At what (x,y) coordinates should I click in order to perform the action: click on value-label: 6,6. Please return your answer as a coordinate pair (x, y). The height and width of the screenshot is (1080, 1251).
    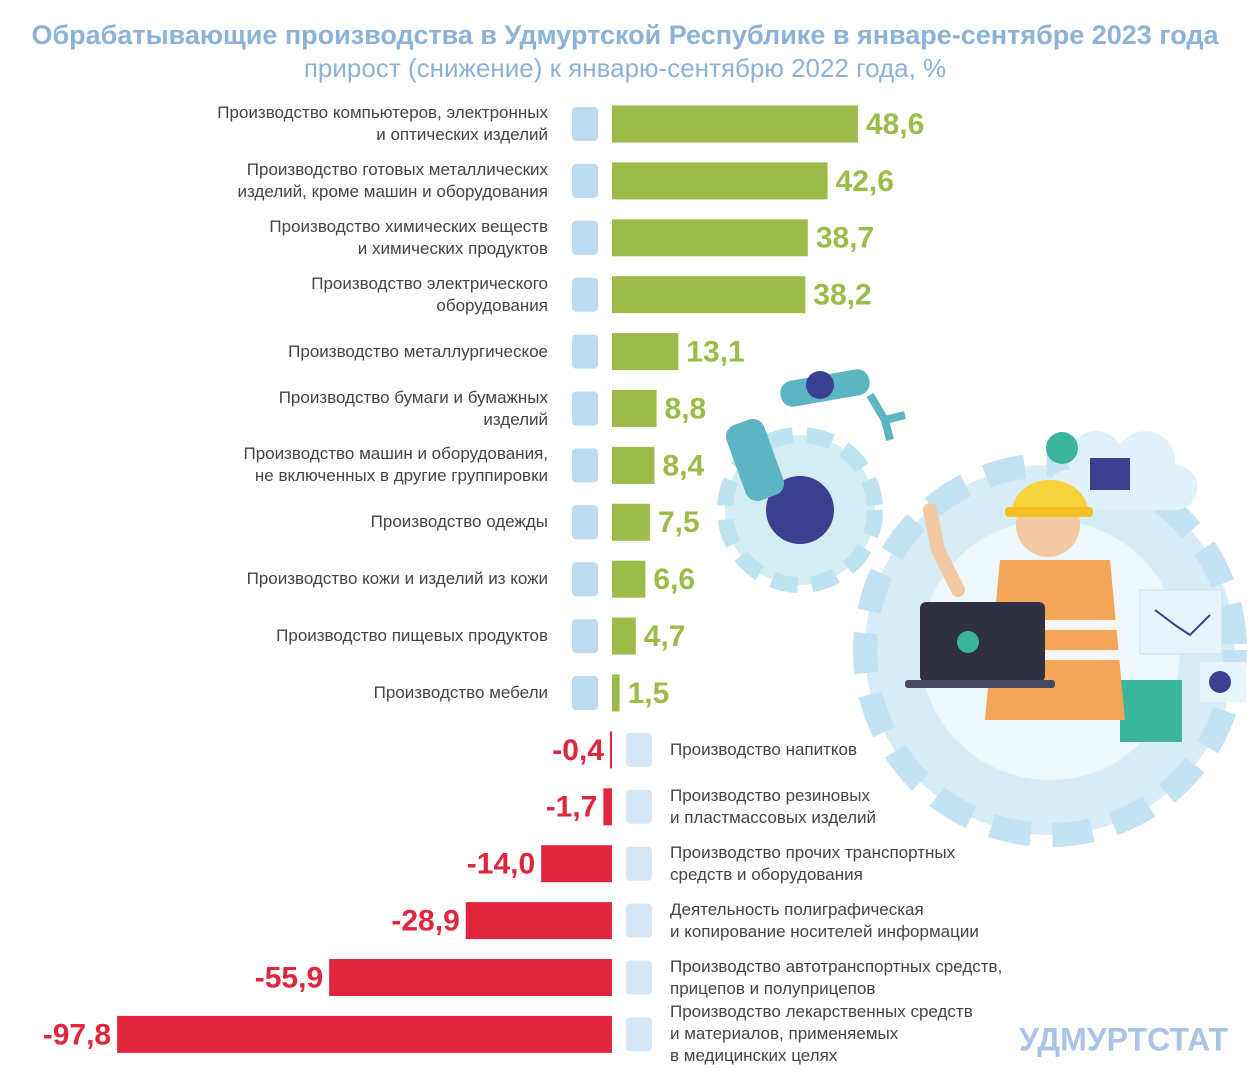
    Looking at the image, I should click on (674, 579).